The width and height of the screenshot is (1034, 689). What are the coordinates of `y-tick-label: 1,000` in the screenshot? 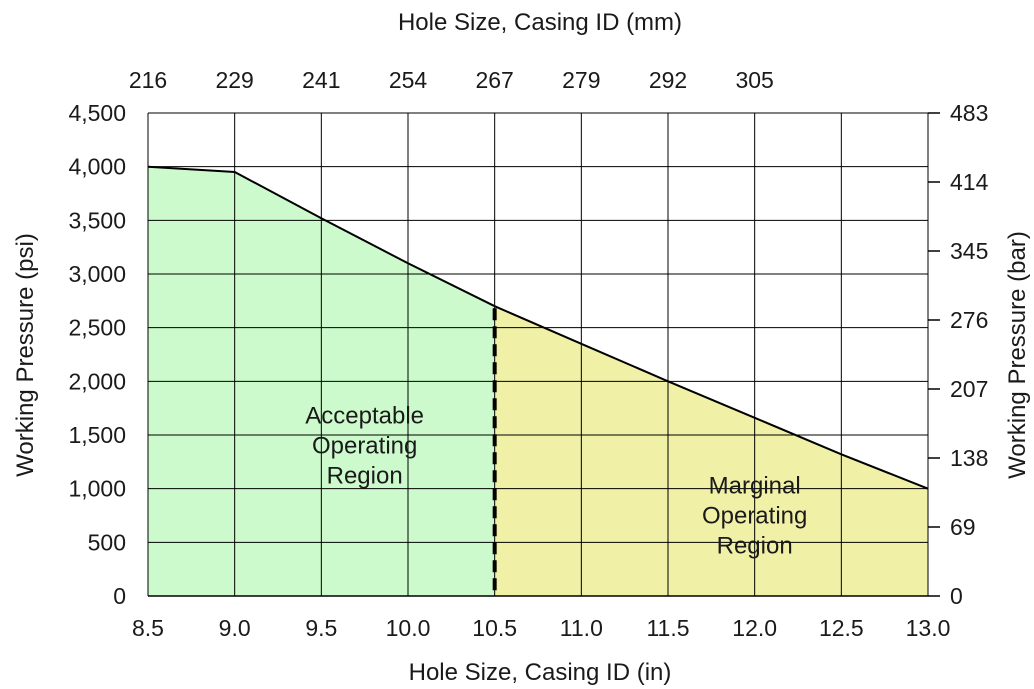 It's located at (97, 489).